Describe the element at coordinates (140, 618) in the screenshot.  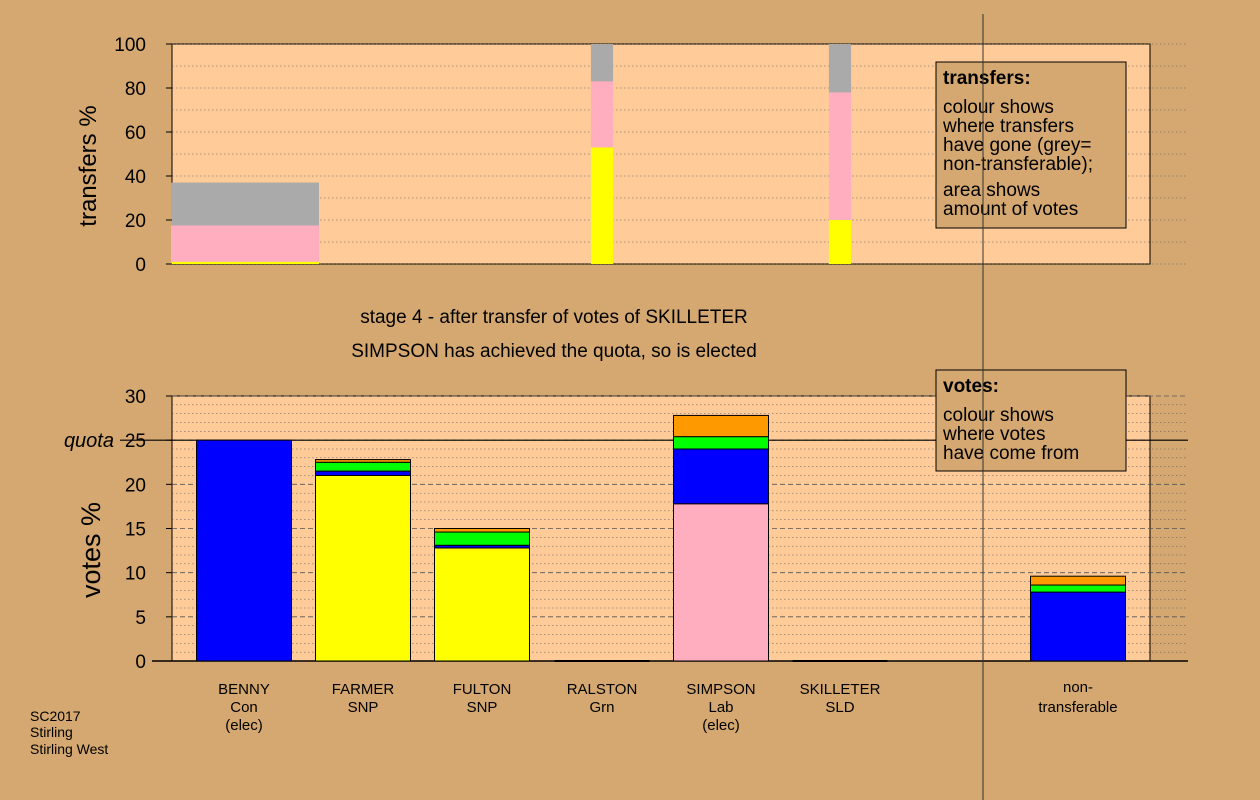
I see `votes-y-tick-label: 5` at that location.